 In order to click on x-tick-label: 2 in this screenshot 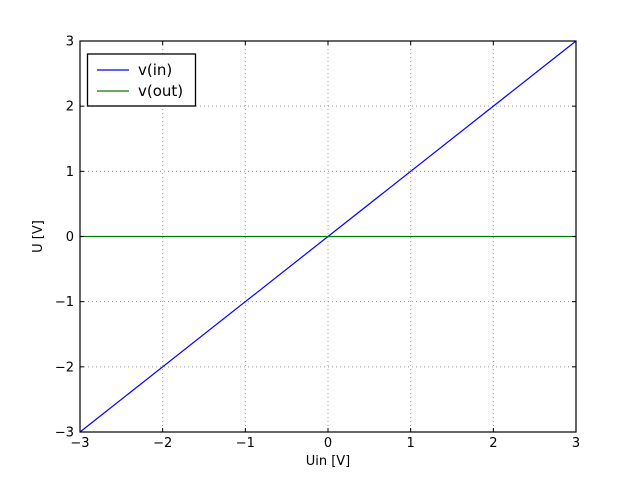, I will do `click(493, 443)`.